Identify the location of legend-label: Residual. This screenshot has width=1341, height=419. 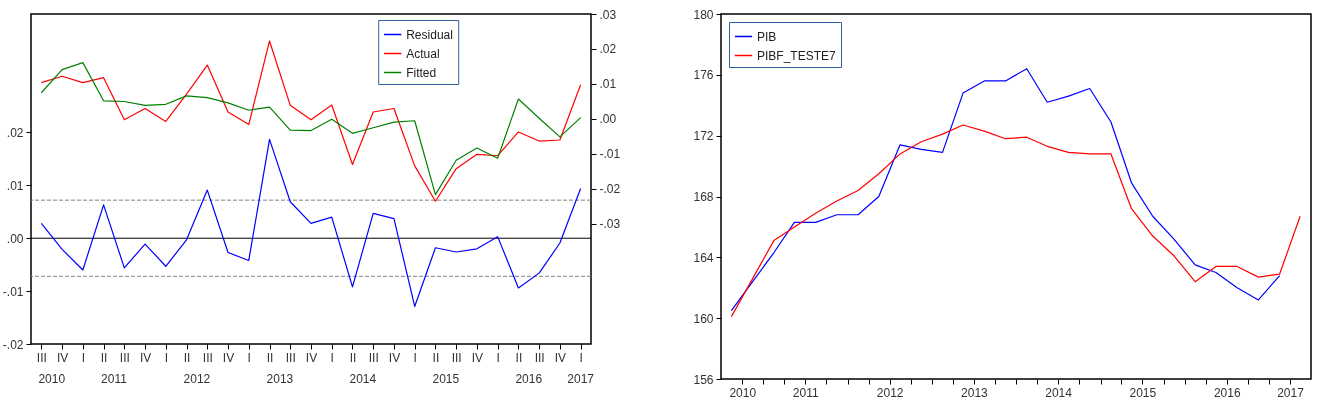
(429, 34).